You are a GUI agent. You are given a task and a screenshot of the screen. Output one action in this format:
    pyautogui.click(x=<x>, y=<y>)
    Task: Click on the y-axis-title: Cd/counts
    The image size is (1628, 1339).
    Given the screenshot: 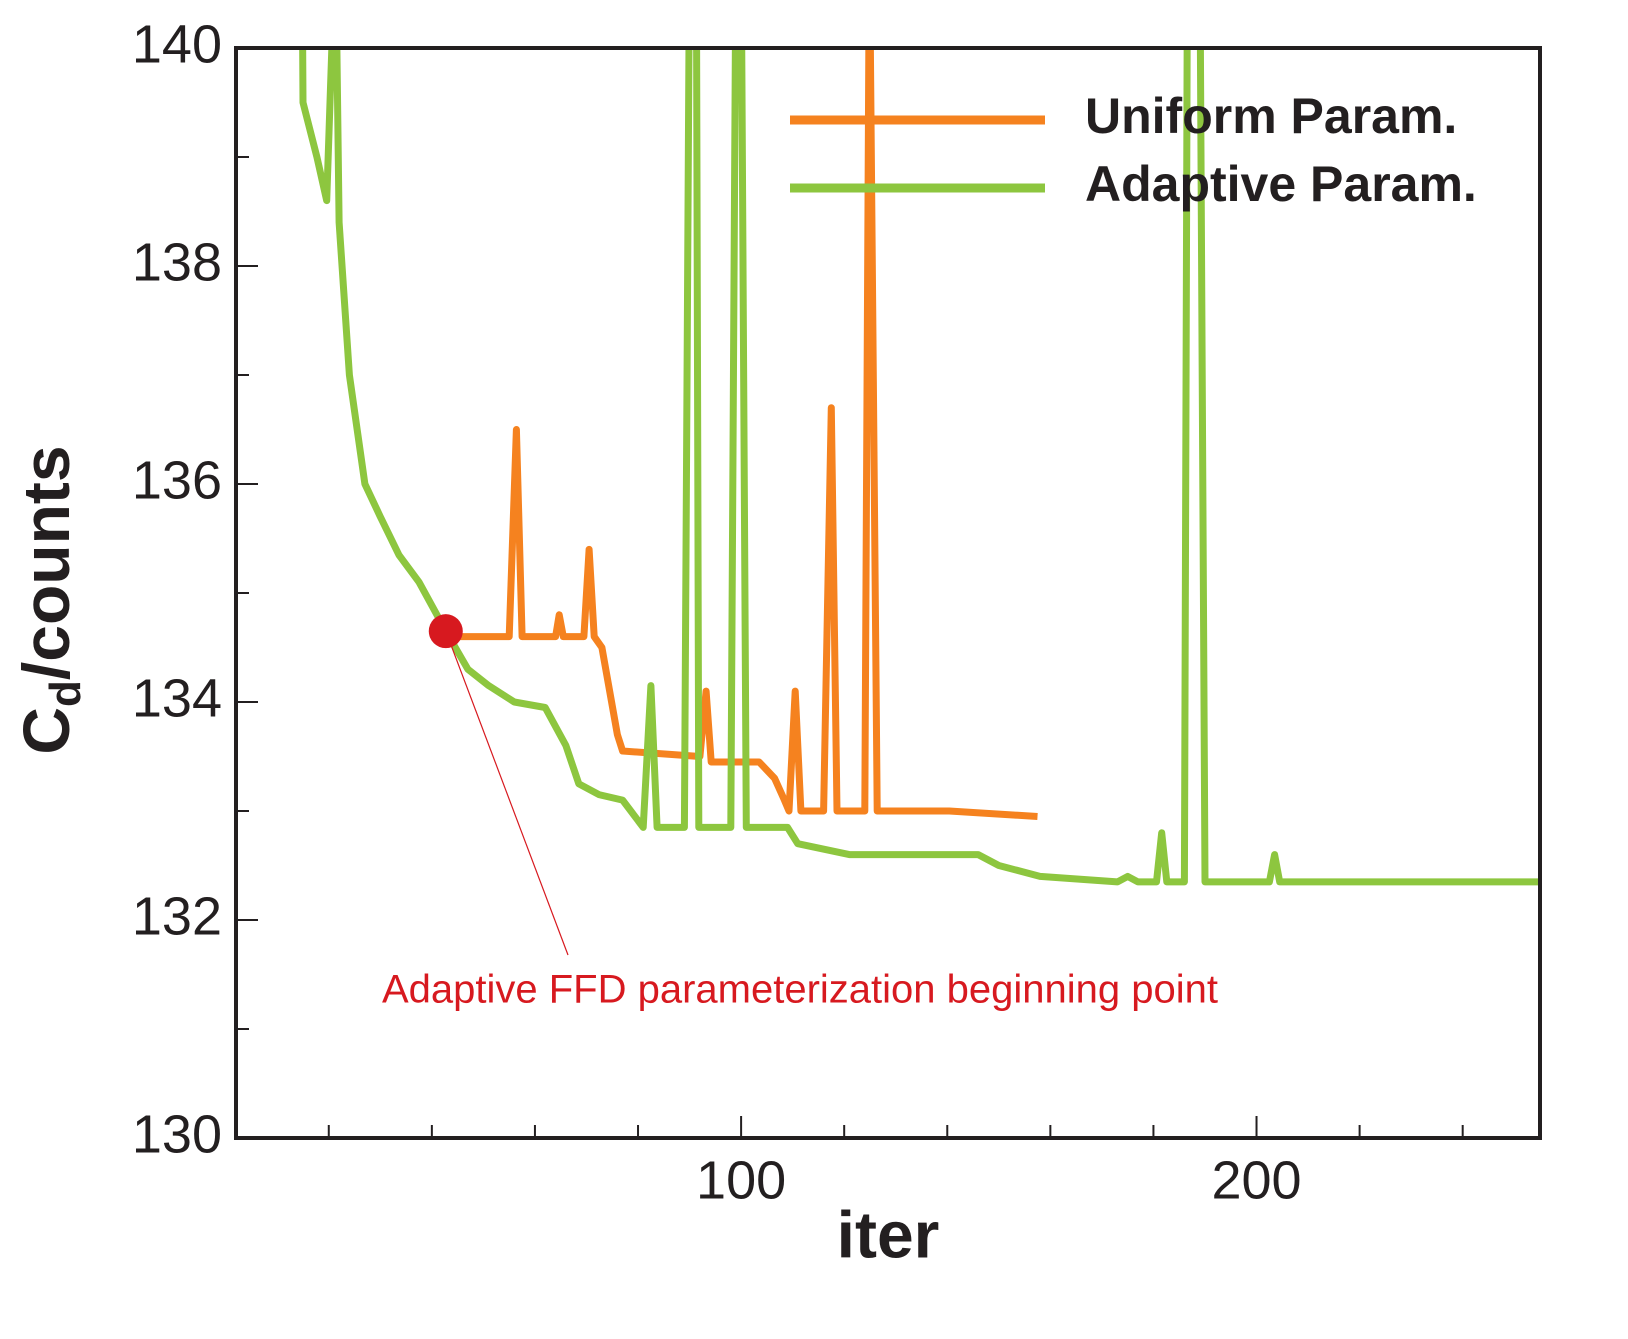 What is the action you would take?
    pyautogui.click(x=49, y=599)
    